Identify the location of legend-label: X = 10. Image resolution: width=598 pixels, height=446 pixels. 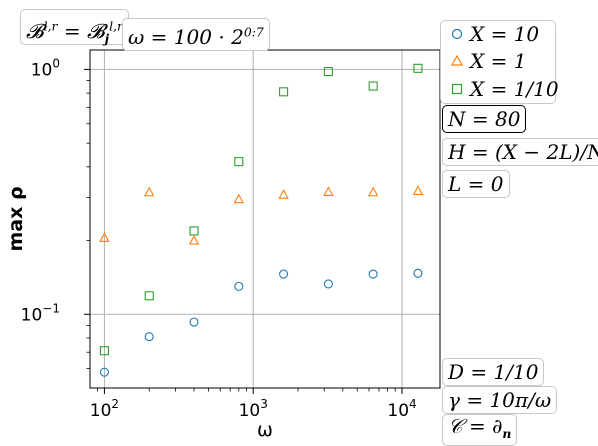
(505, 34).